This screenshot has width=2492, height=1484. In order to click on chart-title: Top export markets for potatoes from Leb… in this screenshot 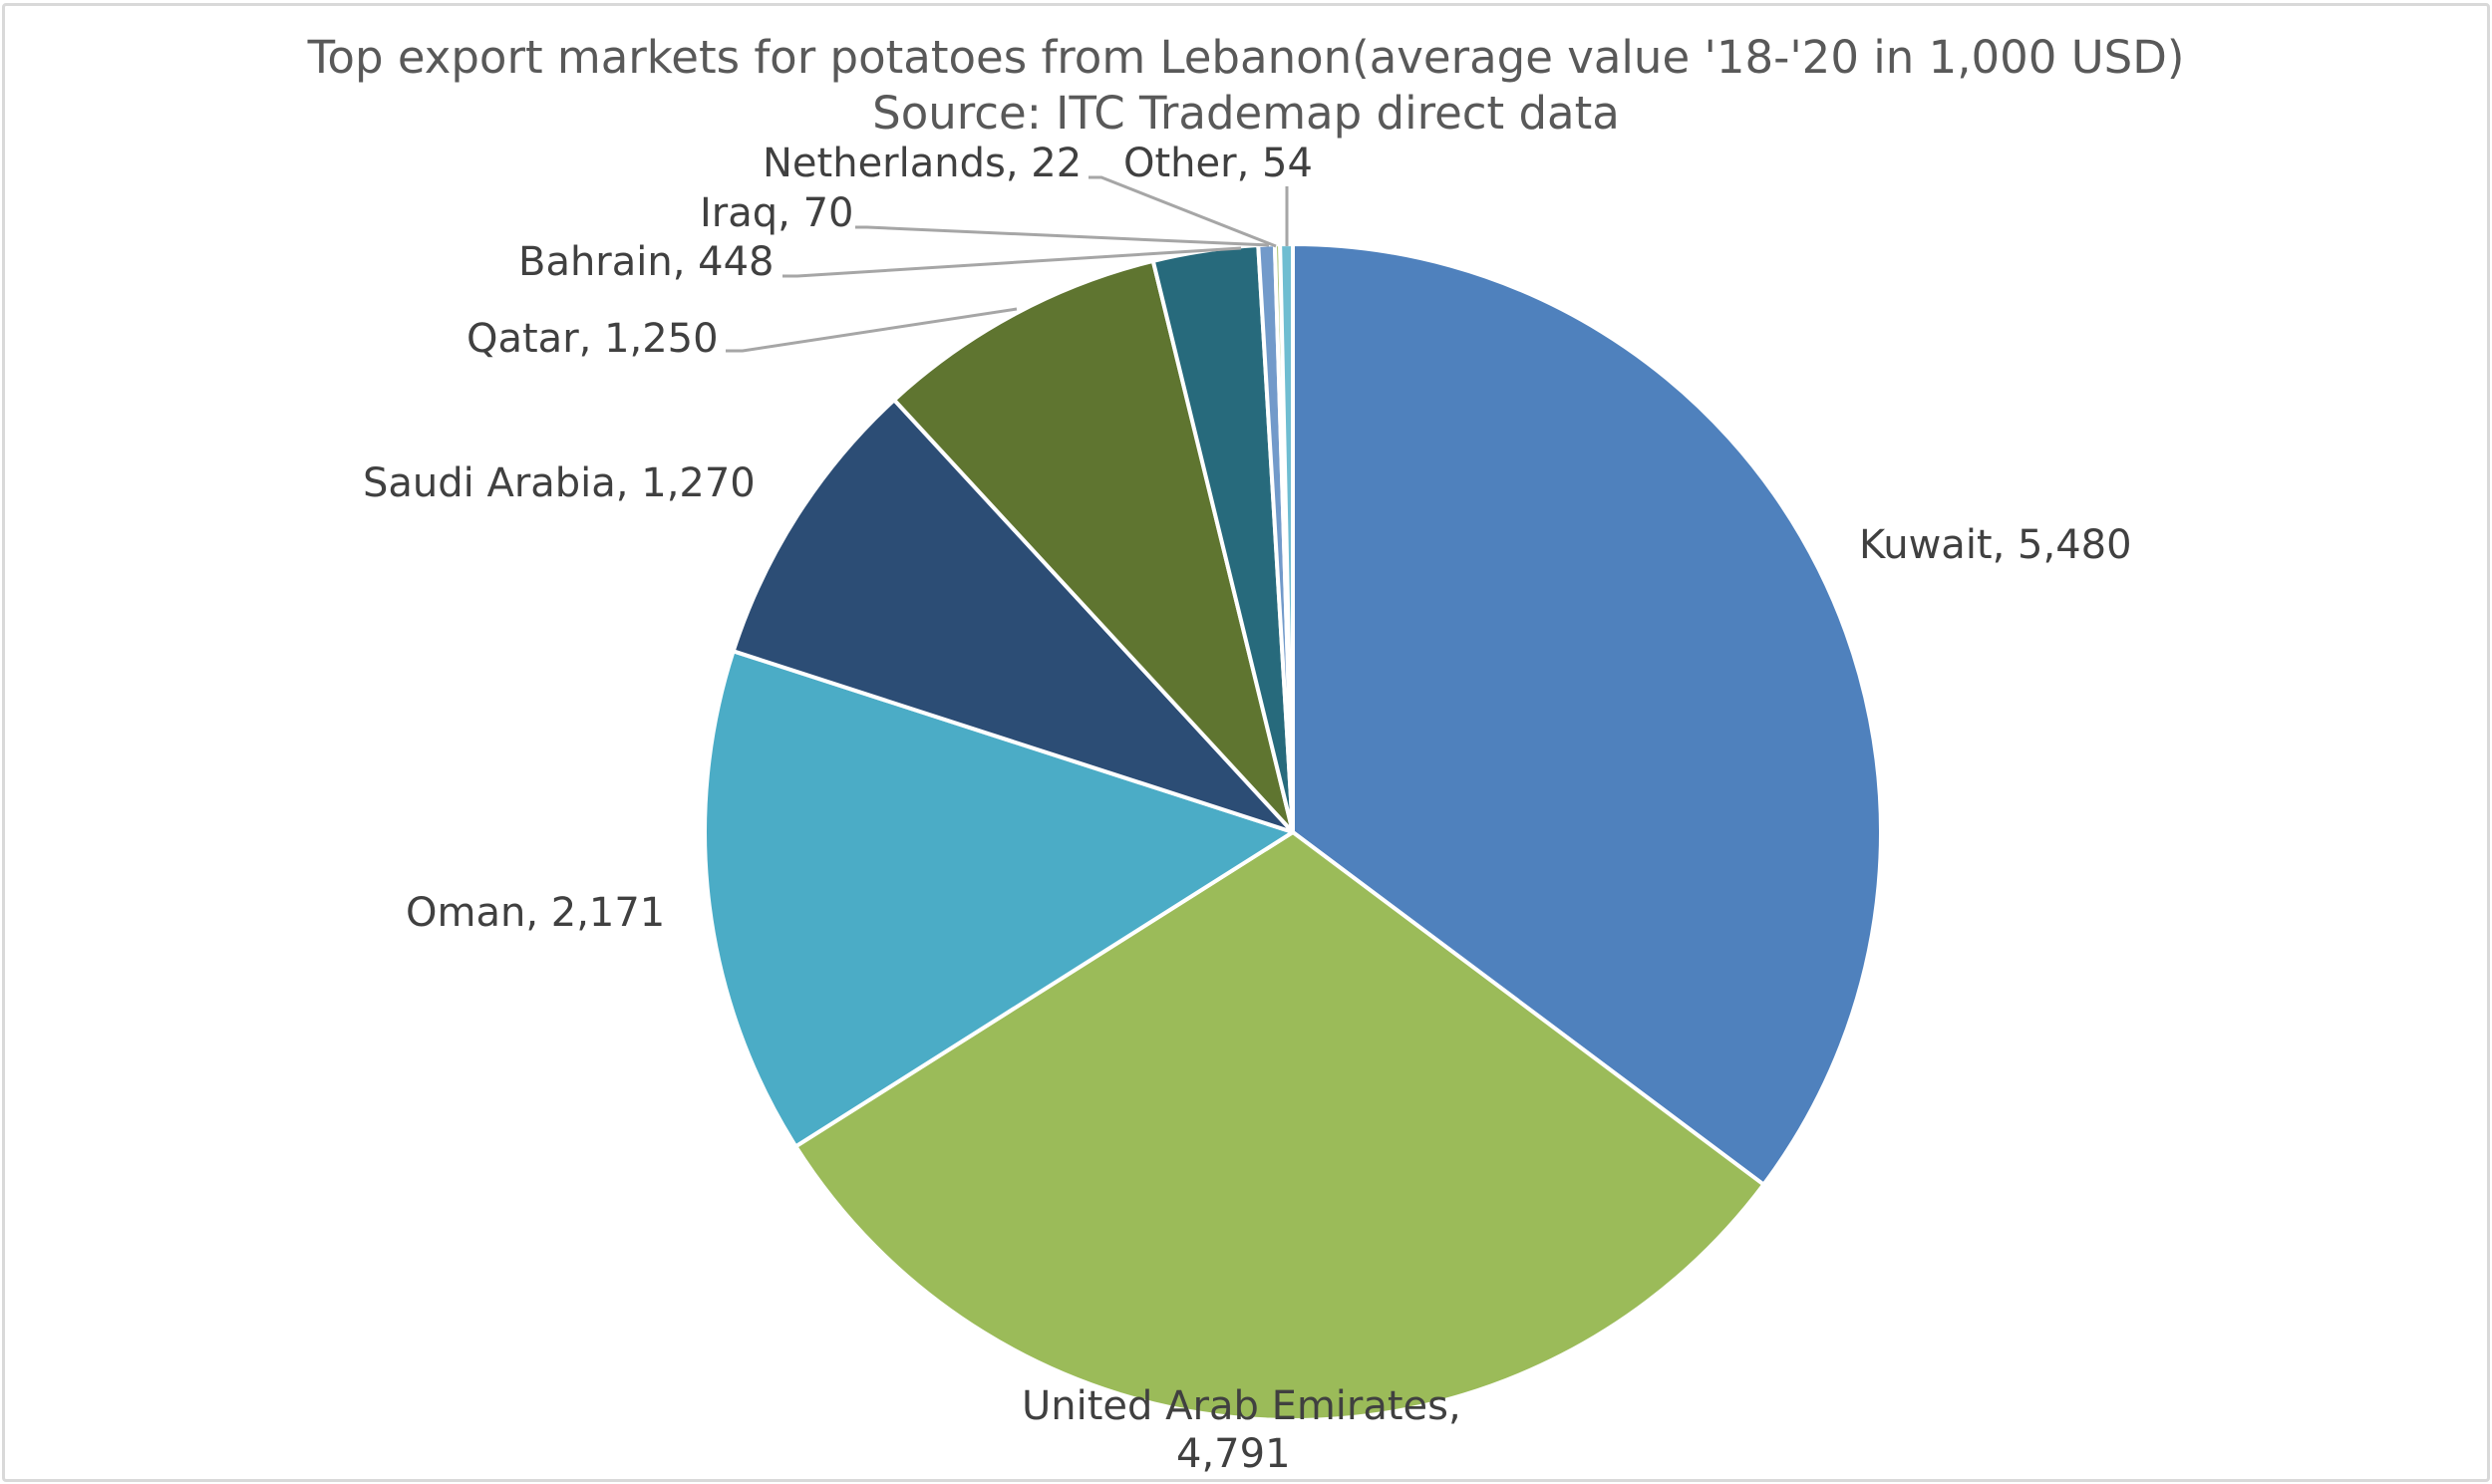, I will do `click(1246, 57)`.